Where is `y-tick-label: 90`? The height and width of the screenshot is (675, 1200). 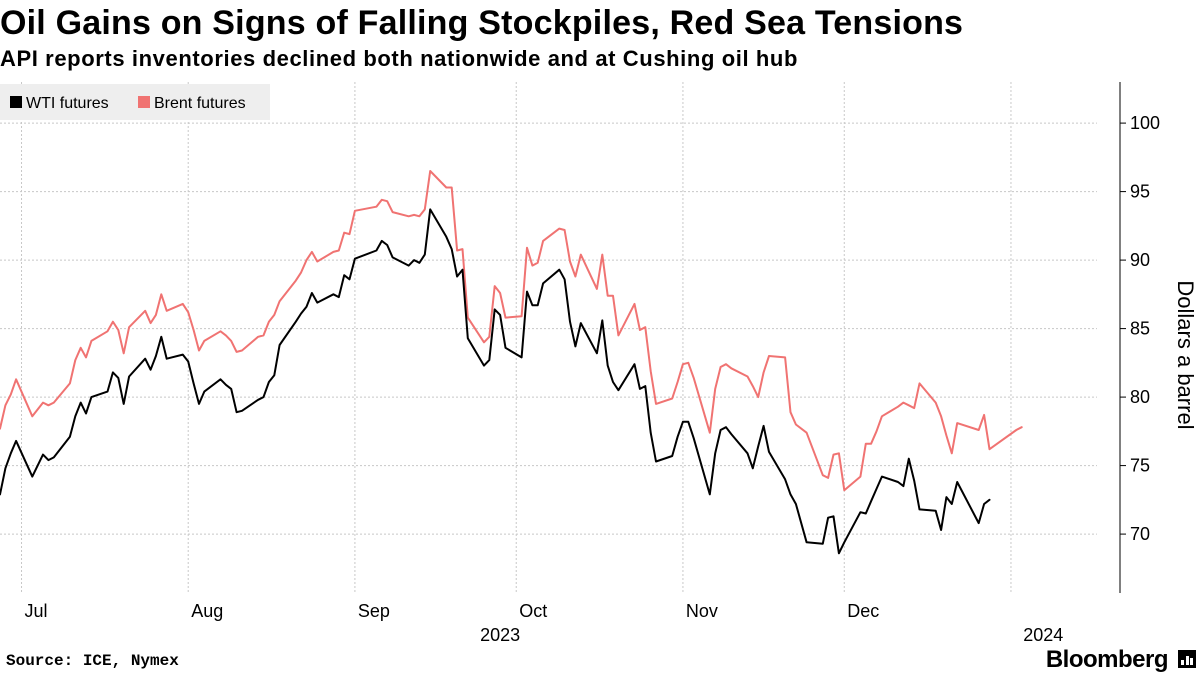 y-tick-label: 90 is located at coordinates (1140, 260).